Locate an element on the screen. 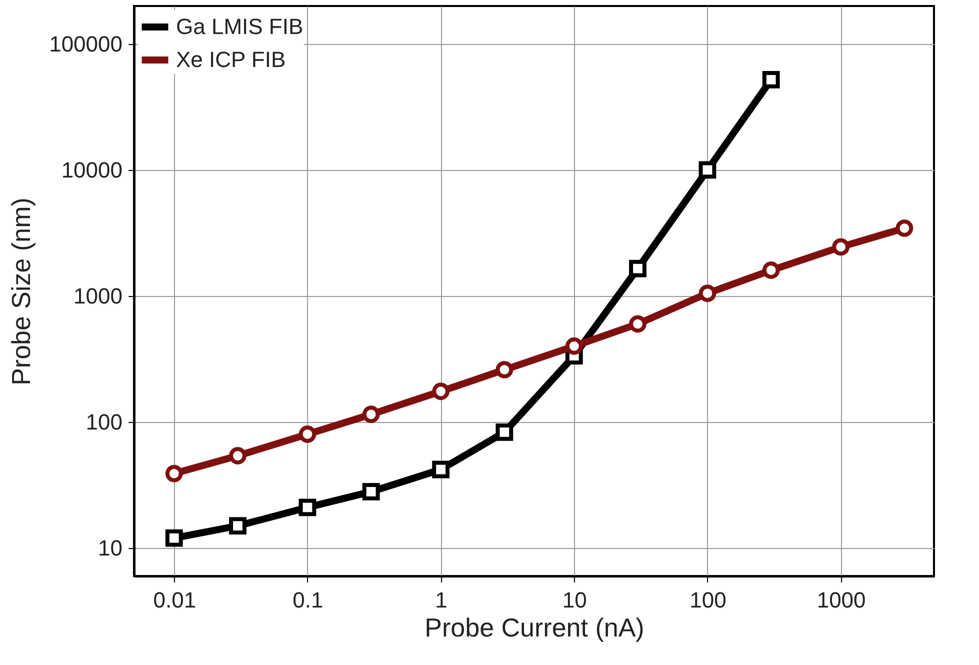 This screenshot has width=979, height=665. x-tick-label: 10 is located at coordinates (574, 600).